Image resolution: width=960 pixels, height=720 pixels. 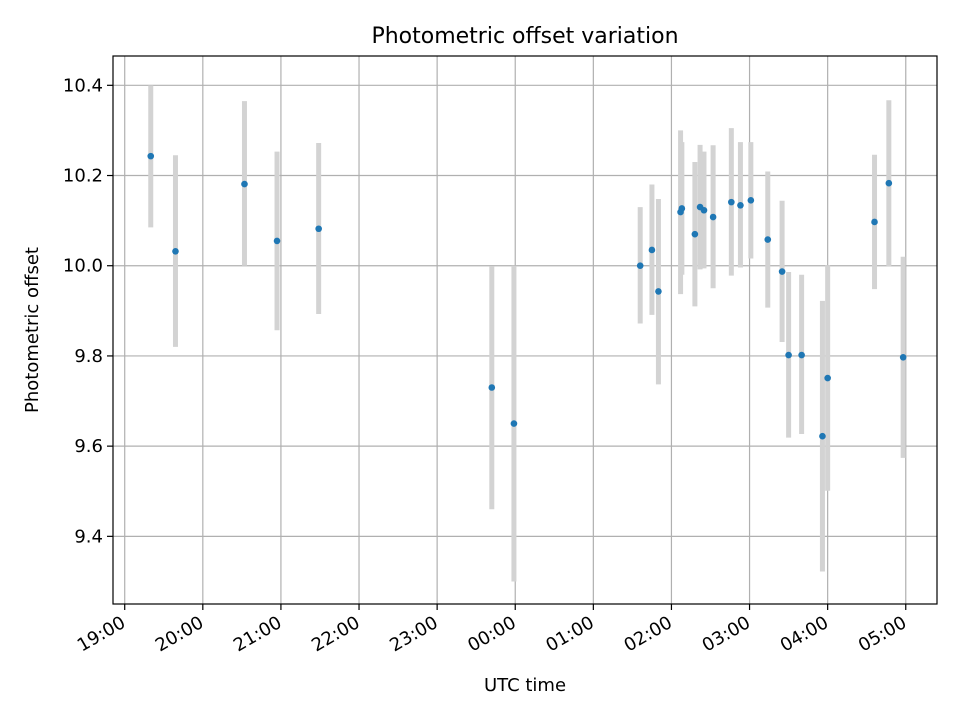 I want to click on x-axis-label: UTC time, so click(x=525, y=685).